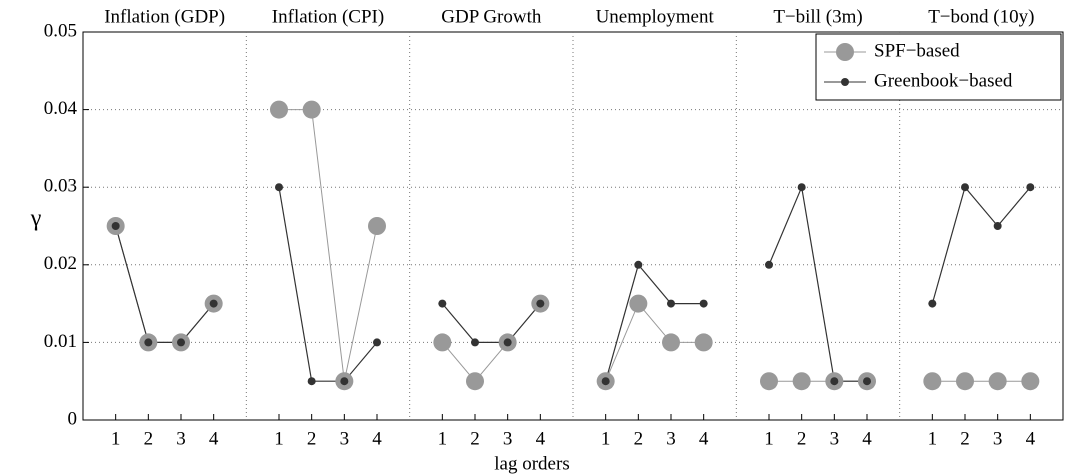 This screenshot has width=1065, height=475. I want to click on panel-title: Unemployment, so click(655, 16).